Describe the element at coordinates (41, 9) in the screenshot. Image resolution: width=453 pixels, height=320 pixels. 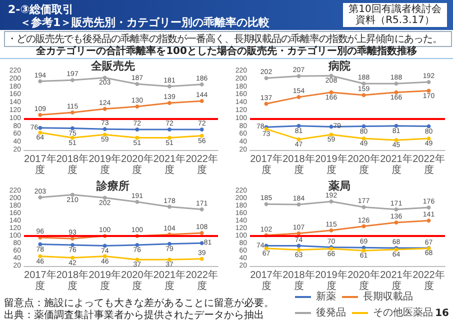
I see `text: 2-③総価取引` at that location.